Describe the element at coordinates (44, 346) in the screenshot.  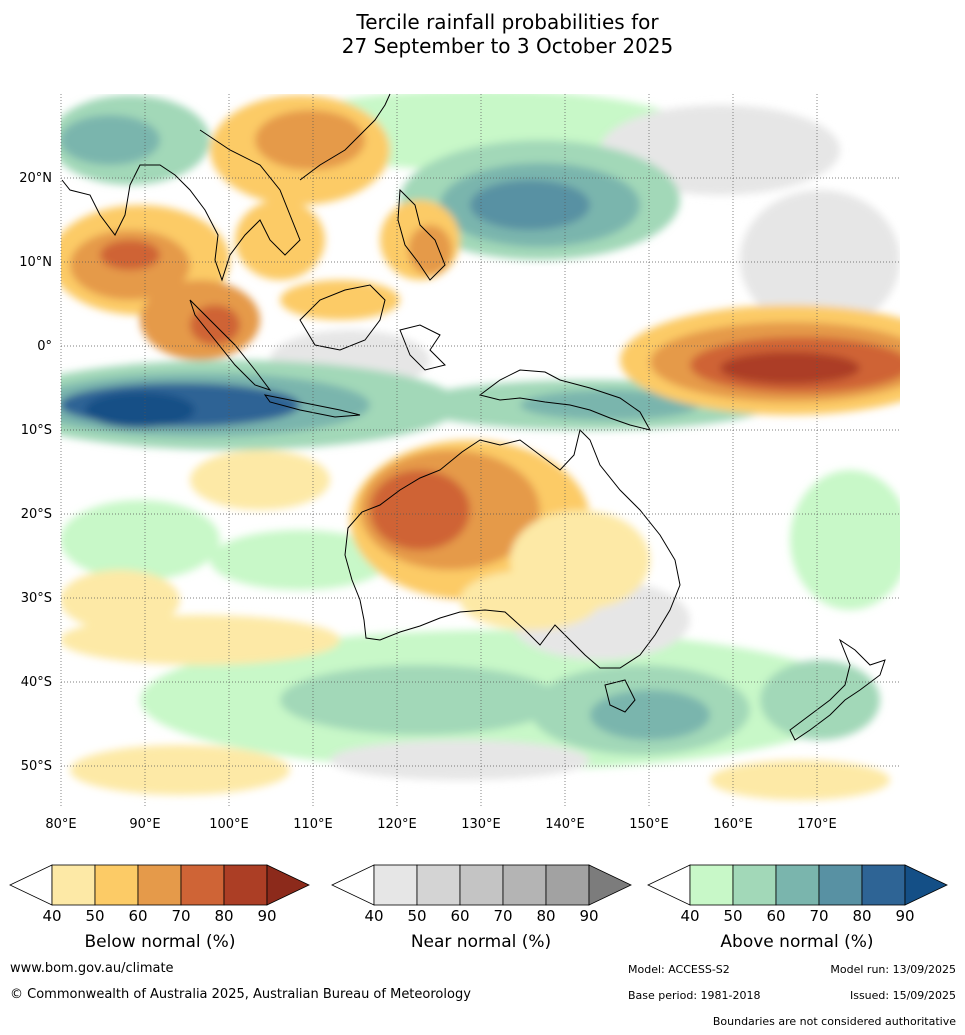
I see `lat-label: 0°` at that location.